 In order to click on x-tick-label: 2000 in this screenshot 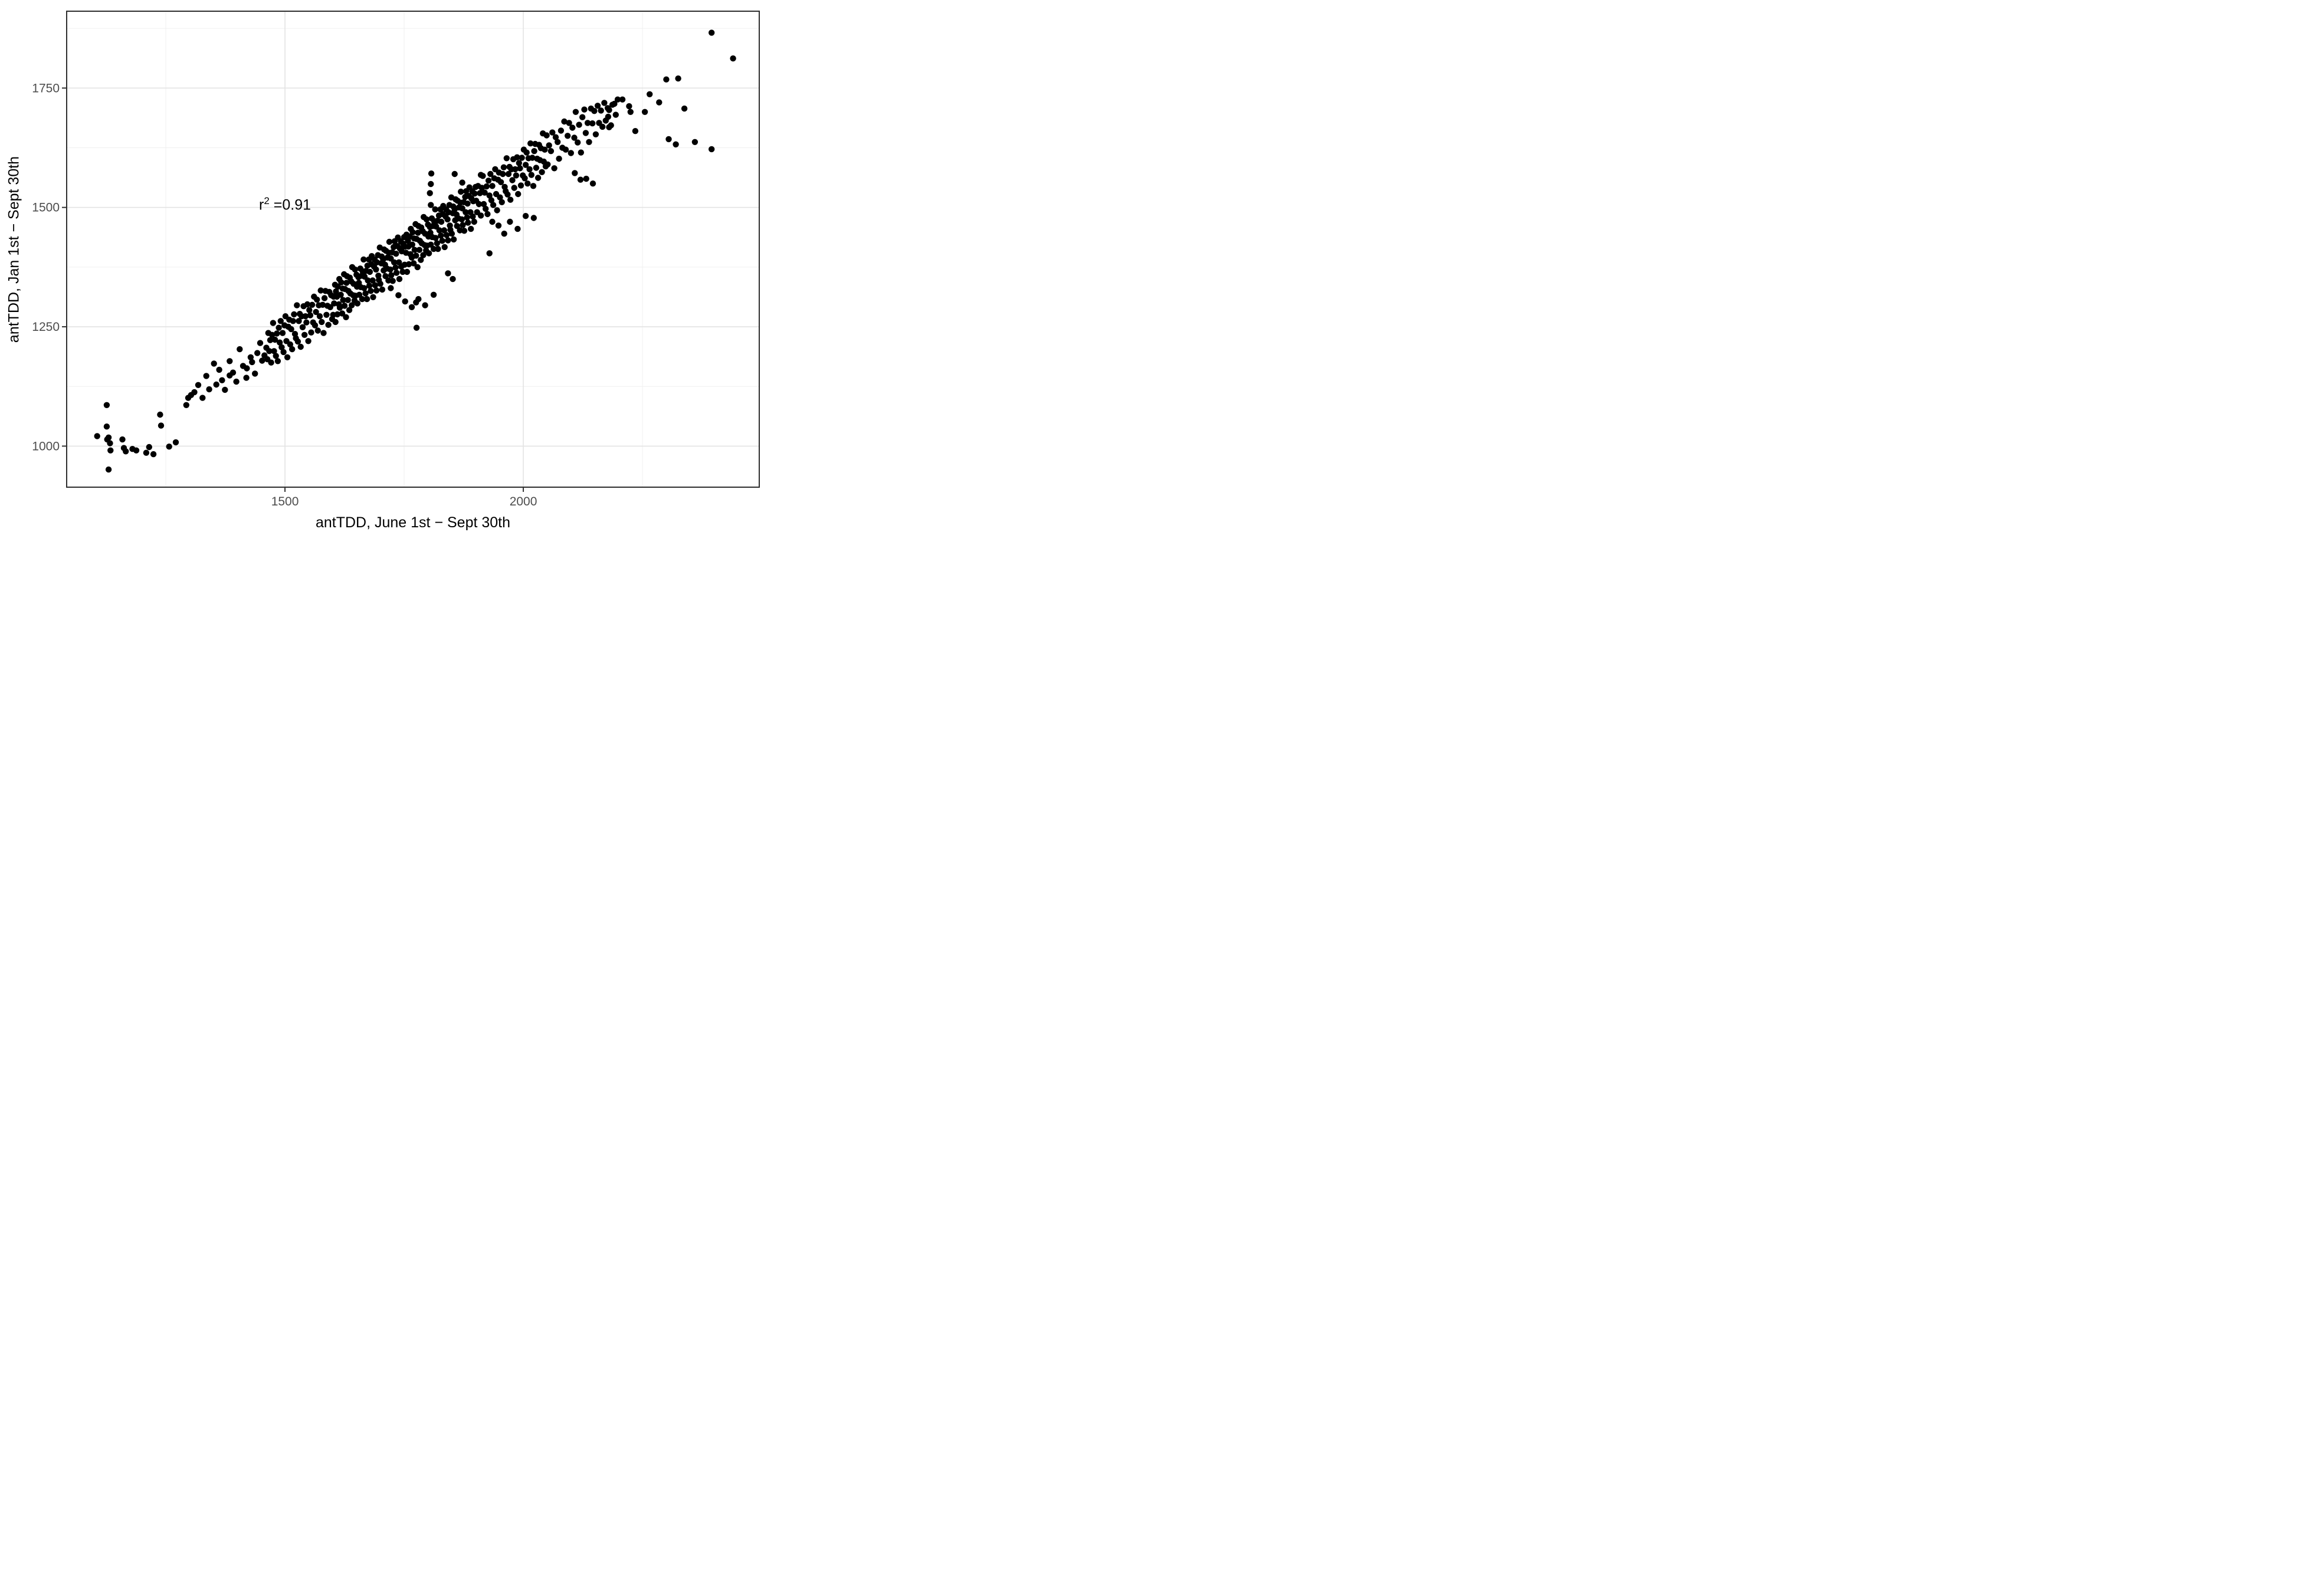, I will do `click(524, 502)`.